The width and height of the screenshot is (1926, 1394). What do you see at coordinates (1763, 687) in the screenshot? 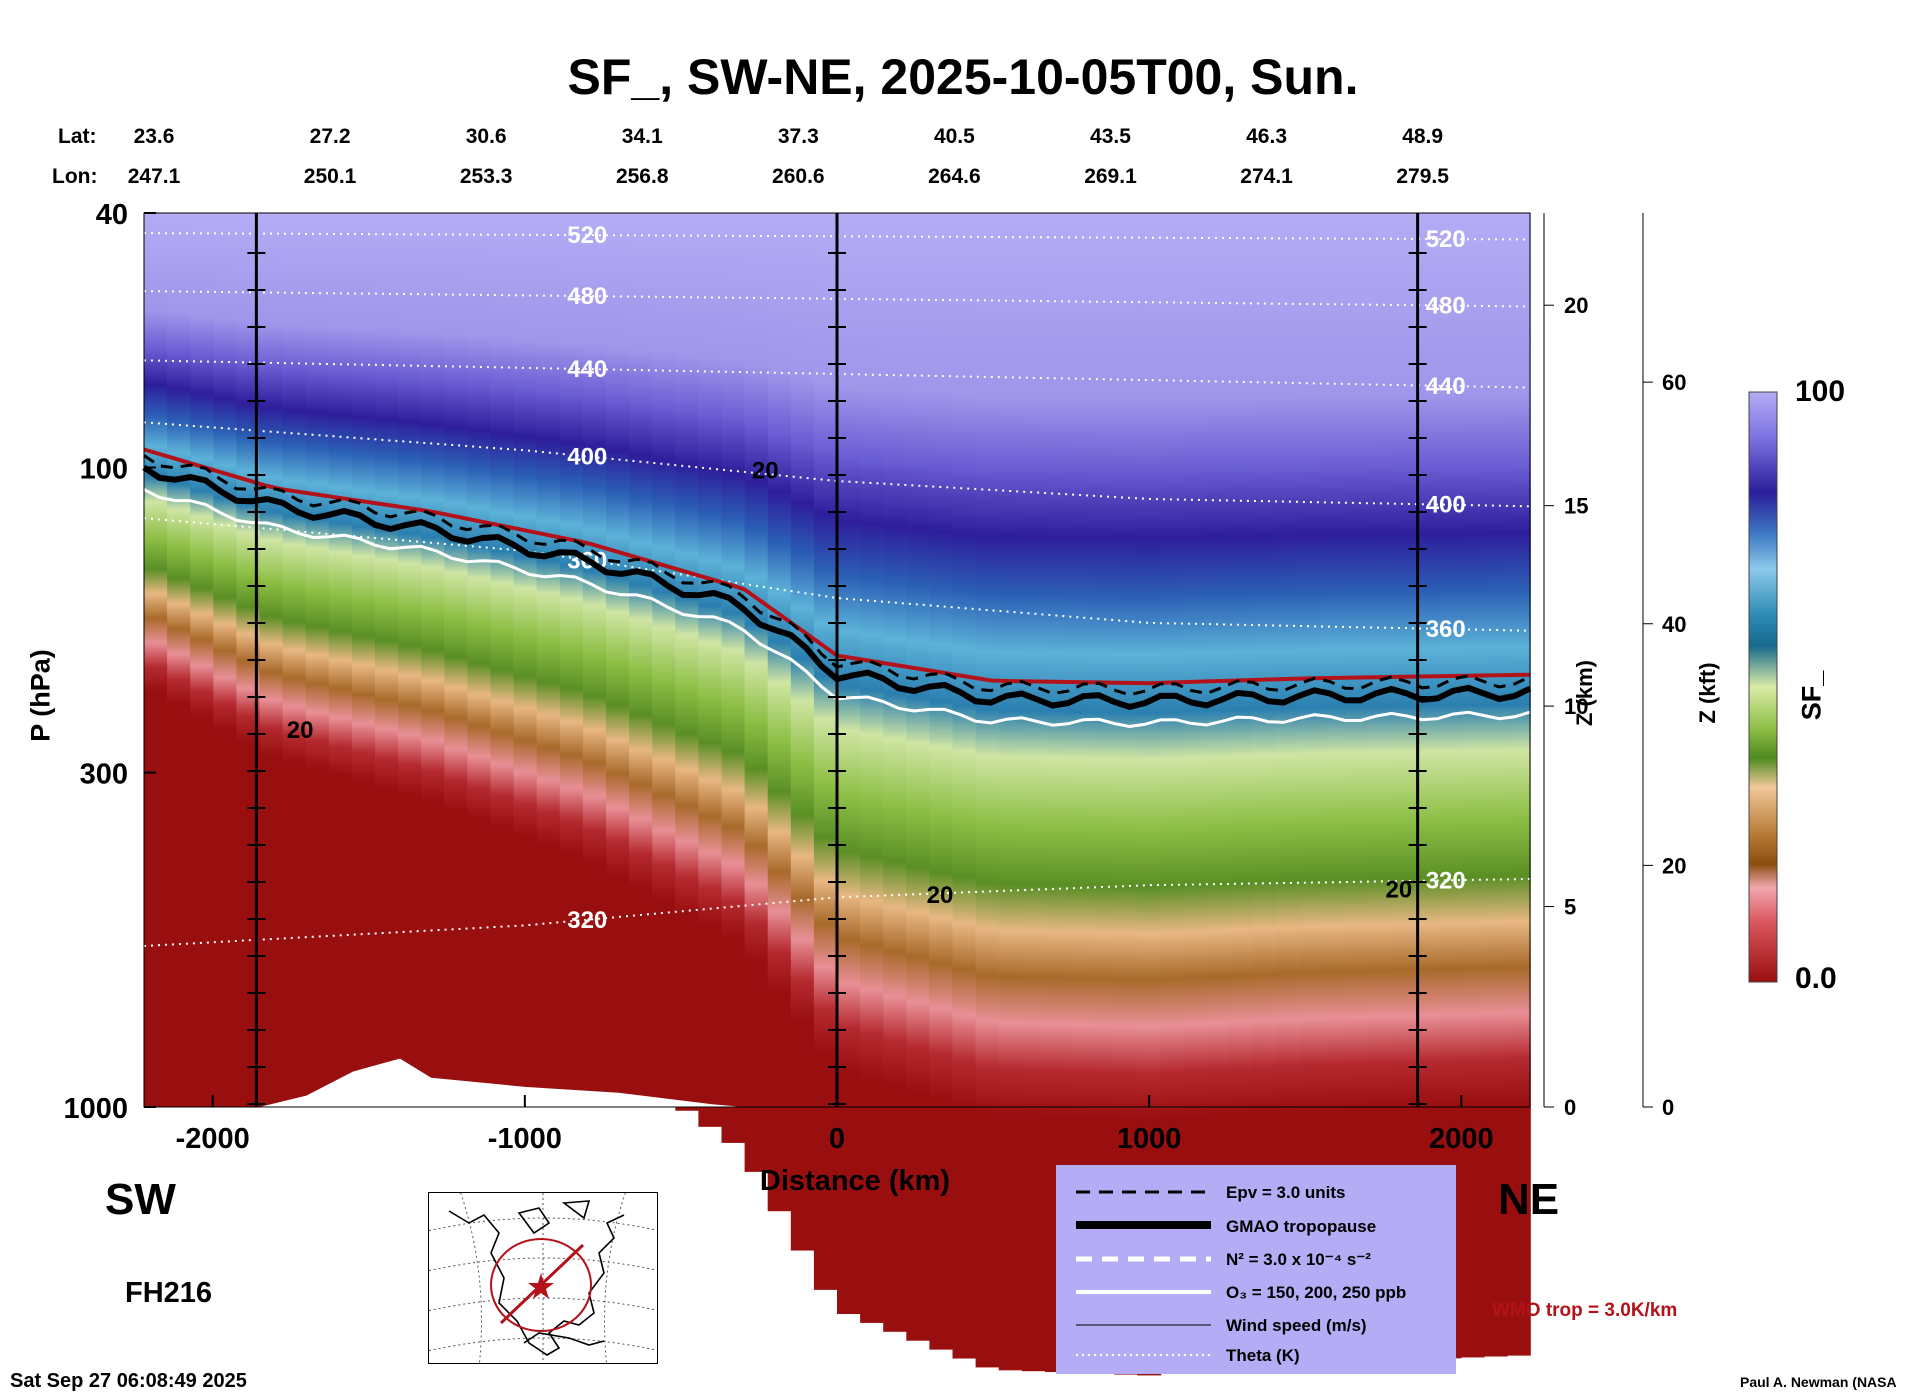
I see `colorbar` at bounding box center [1763, 687].